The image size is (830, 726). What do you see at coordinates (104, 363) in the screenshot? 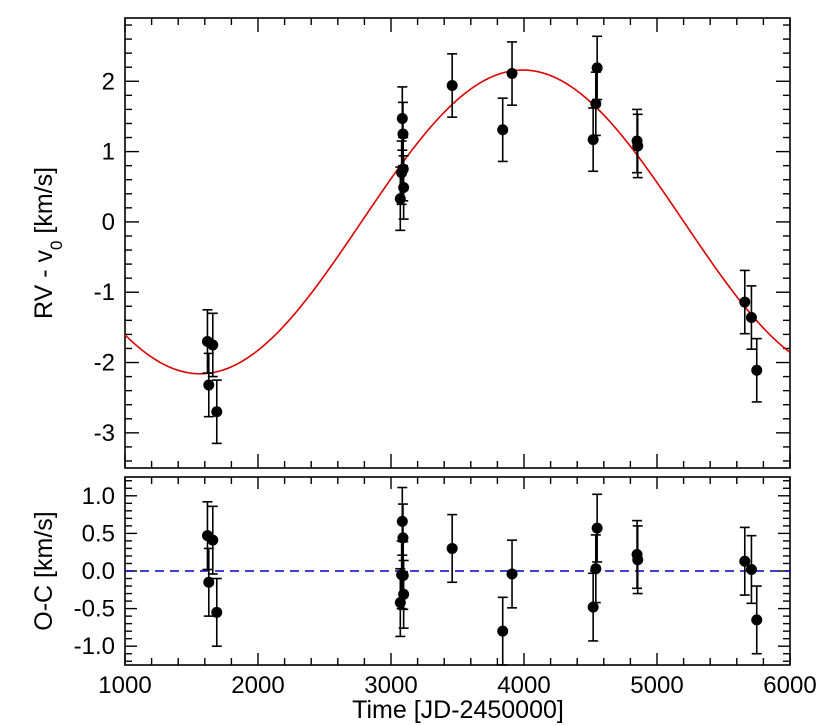
I see `y-tick-label: -2` at bounding box center [104, 363].